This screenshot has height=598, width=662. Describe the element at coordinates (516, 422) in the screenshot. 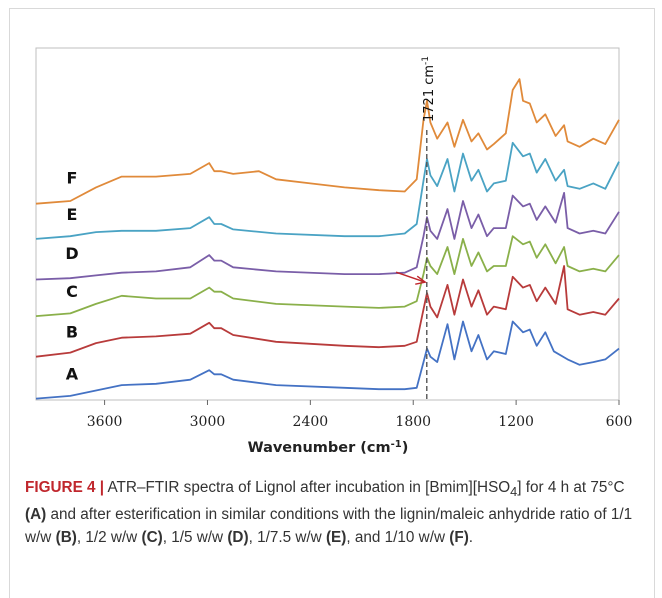

I see `x-tick-label: 1200` at that location.